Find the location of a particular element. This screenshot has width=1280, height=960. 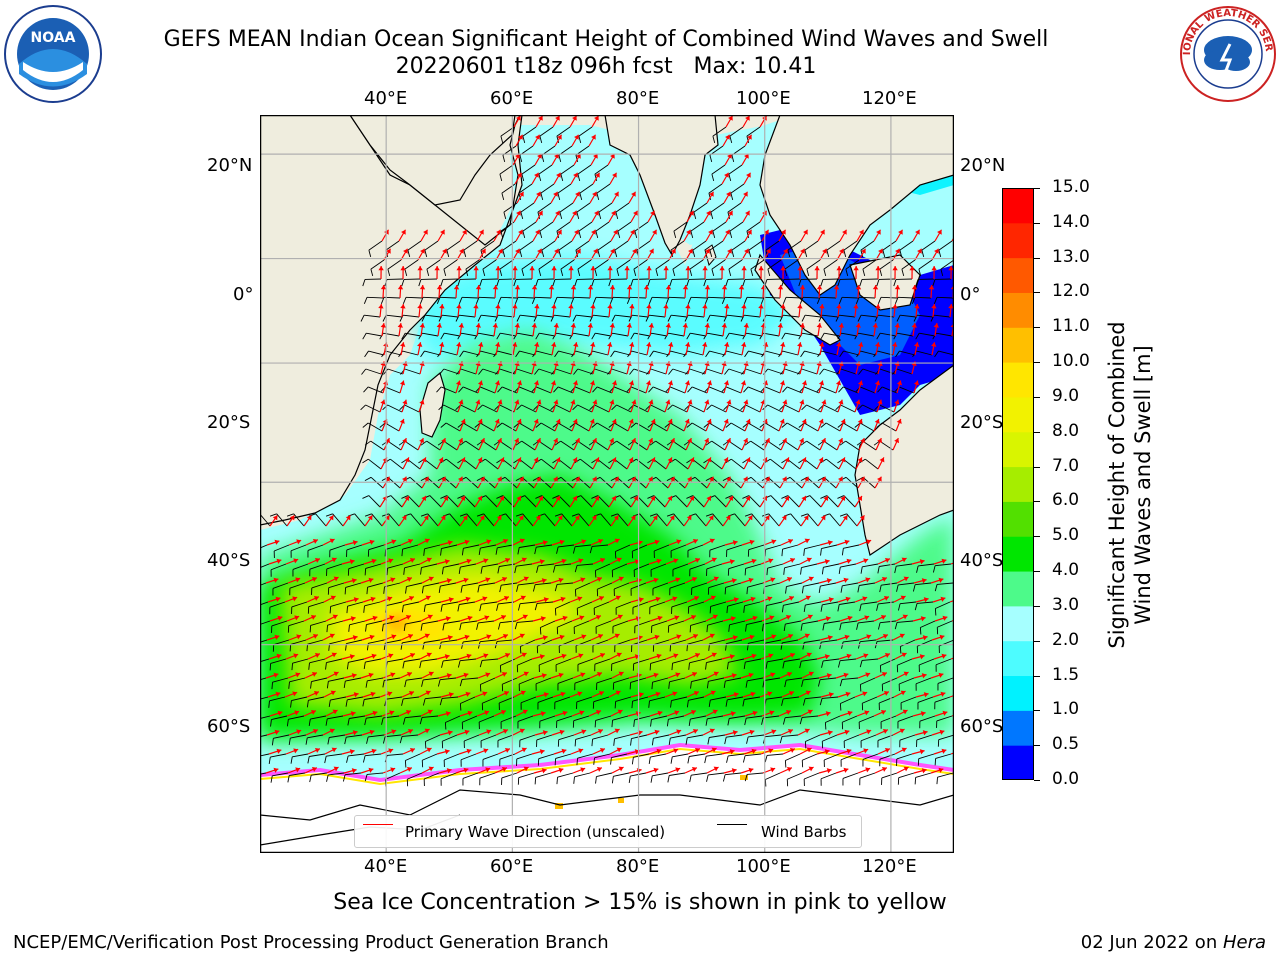

colorbar-tick-label: 9.0 is located at coordinates (1066, 395).